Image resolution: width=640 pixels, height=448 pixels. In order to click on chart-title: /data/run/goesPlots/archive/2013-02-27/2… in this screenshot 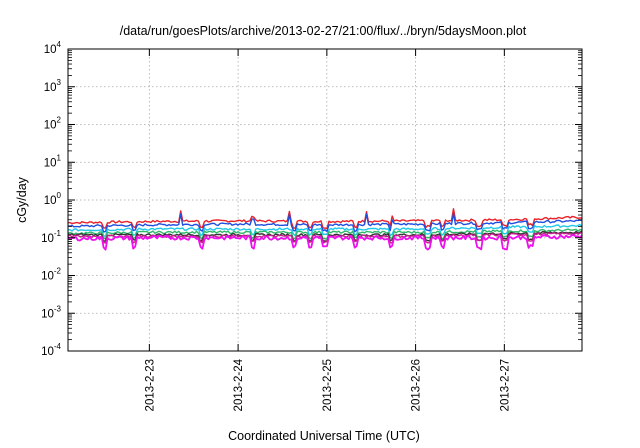, I will do `click(323, 31)`.